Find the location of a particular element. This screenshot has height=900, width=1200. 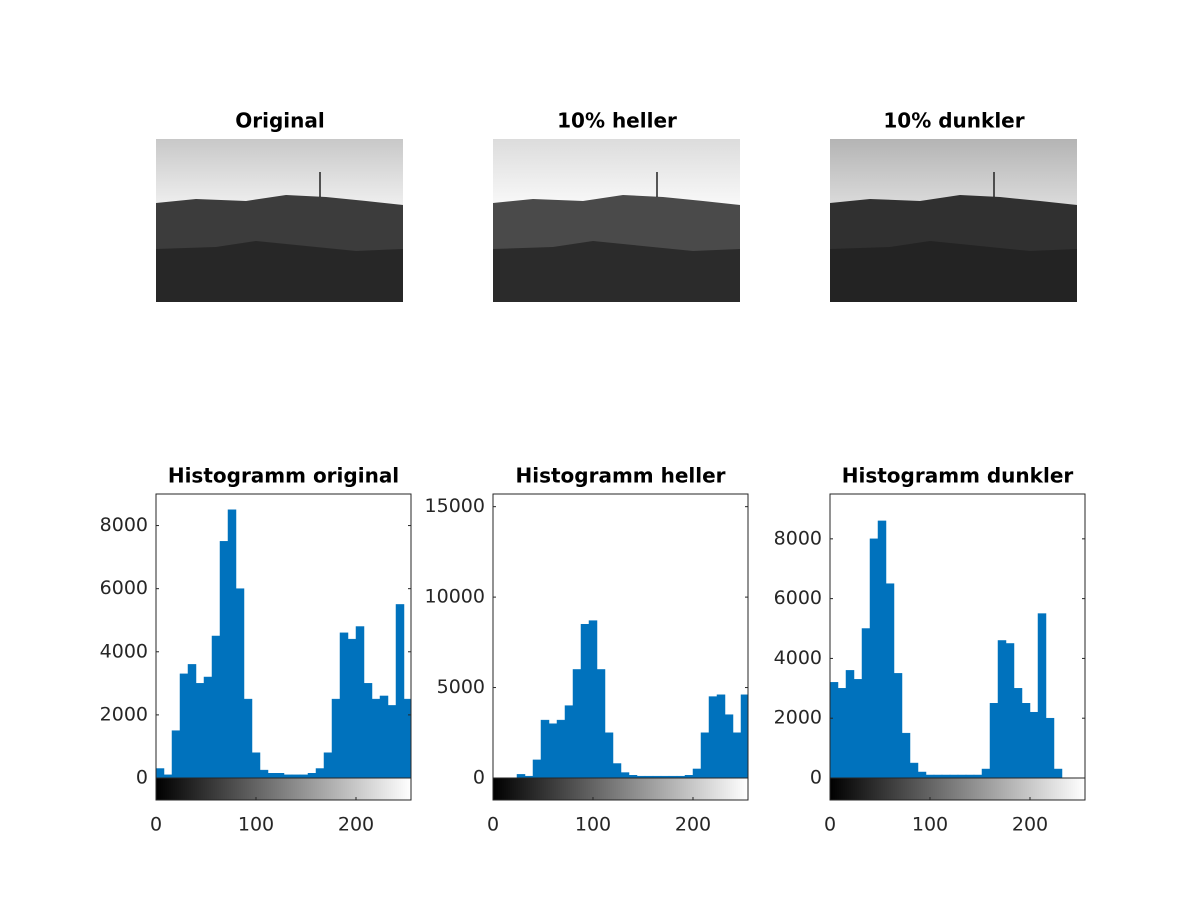

y-tick-label: 5000 is located at coordinates (461, 687).